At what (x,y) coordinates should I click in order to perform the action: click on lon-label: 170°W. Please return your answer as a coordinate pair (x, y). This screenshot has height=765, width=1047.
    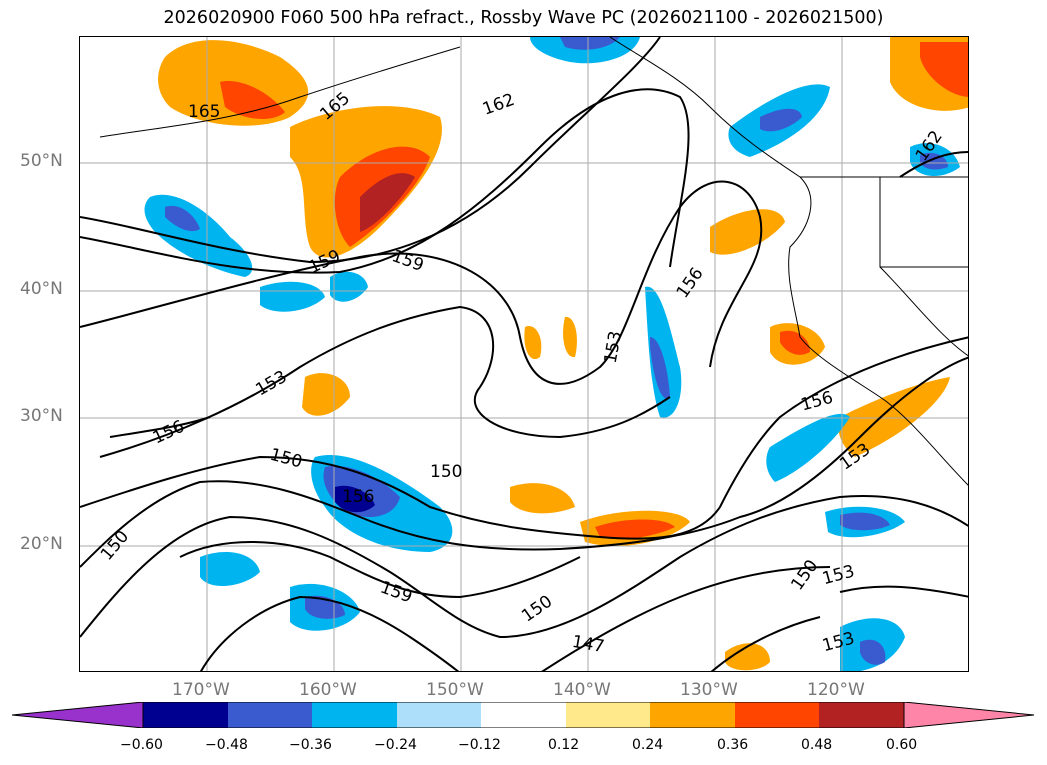
    Looking at the image, I should click on (201, 690).